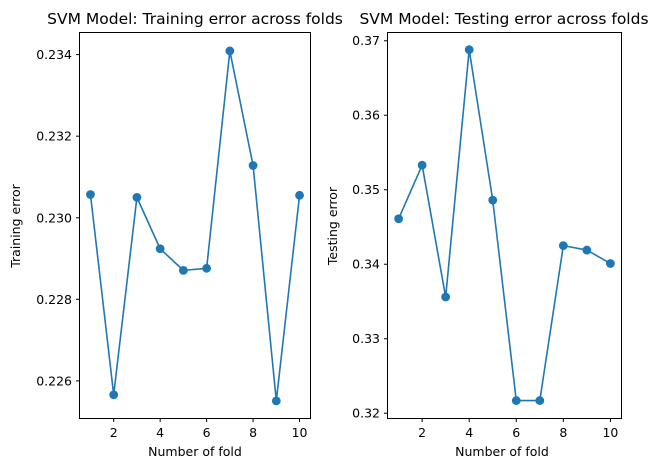  I want to click on y-axis-label: Testing error, so click(332, 226).